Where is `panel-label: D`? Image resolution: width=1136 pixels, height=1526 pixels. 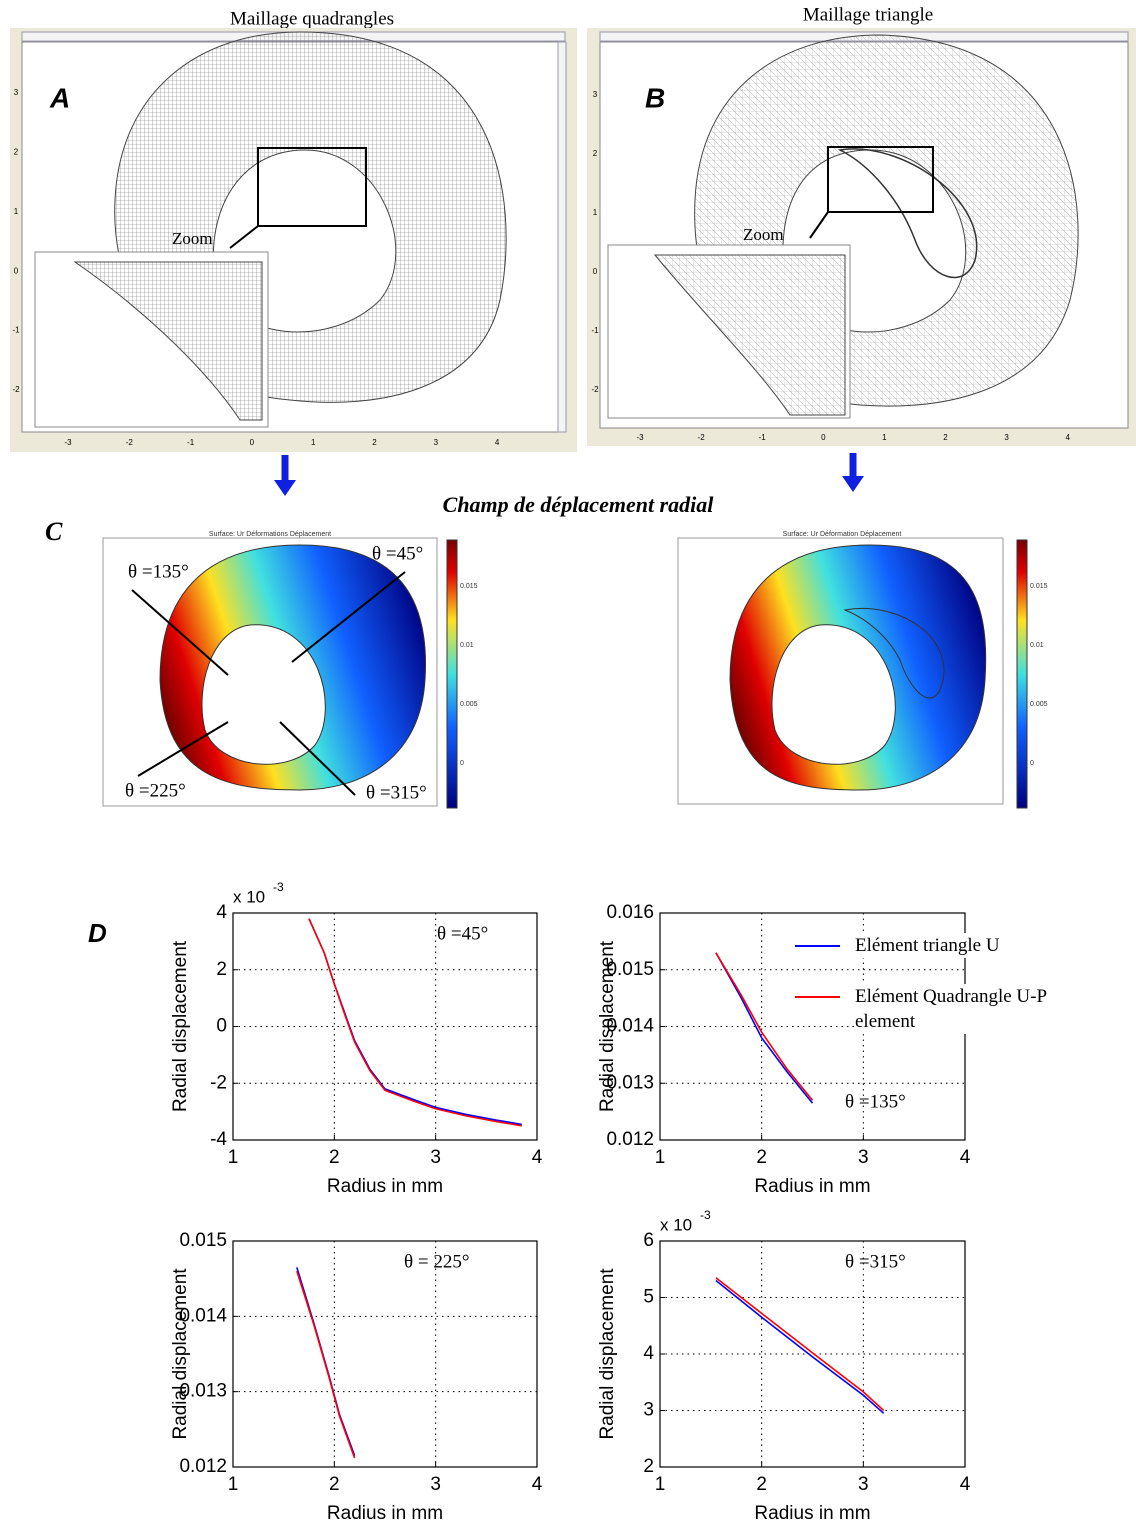
panel-label: D is located at coordinates (97, 933).